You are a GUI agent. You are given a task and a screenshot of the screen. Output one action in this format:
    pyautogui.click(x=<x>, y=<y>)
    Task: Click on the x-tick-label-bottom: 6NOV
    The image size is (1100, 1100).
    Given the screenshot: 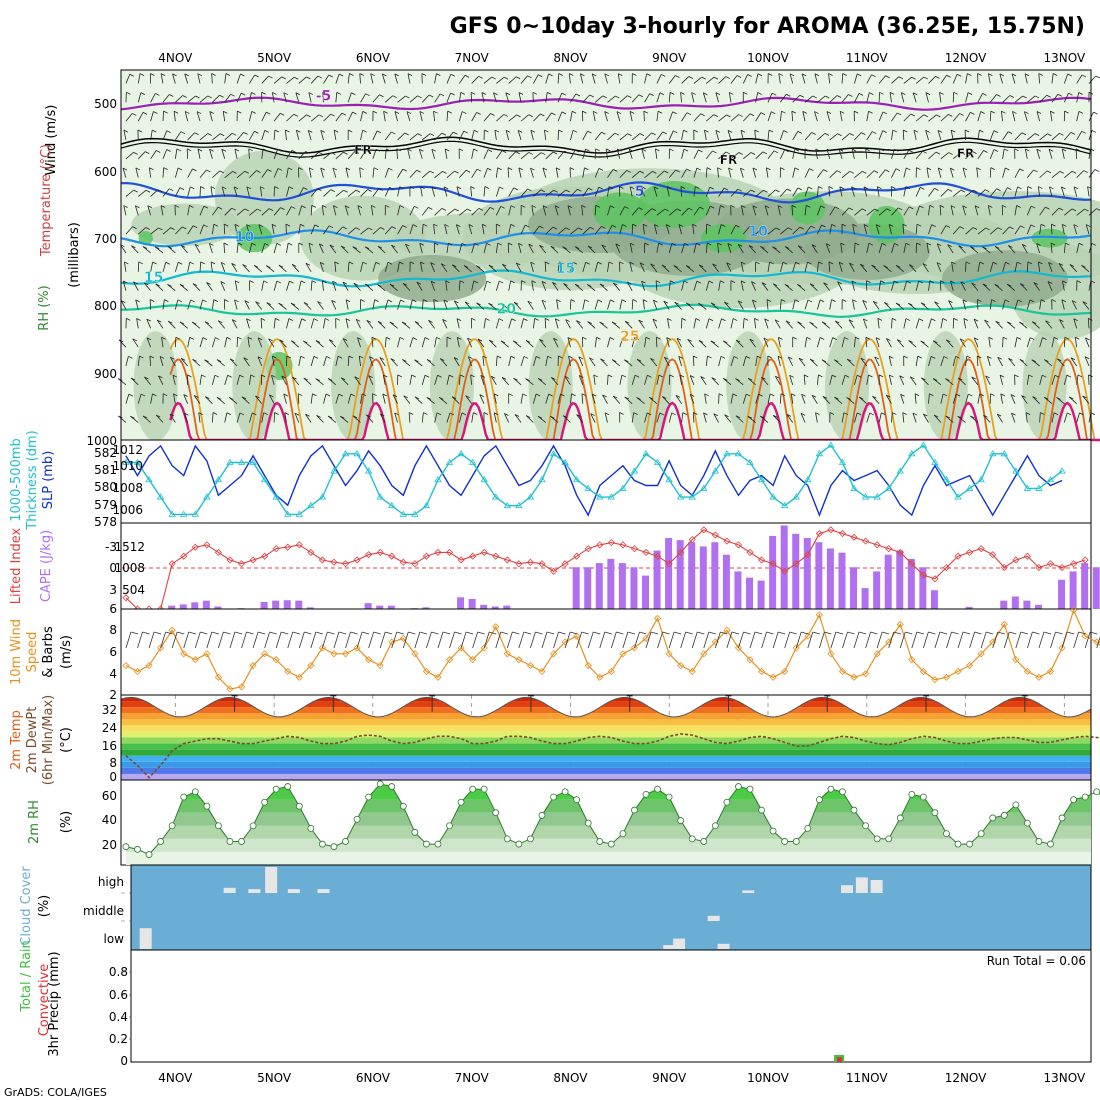 What is the action you would take?
    pyautogui.click(x=373, y=1078)
    